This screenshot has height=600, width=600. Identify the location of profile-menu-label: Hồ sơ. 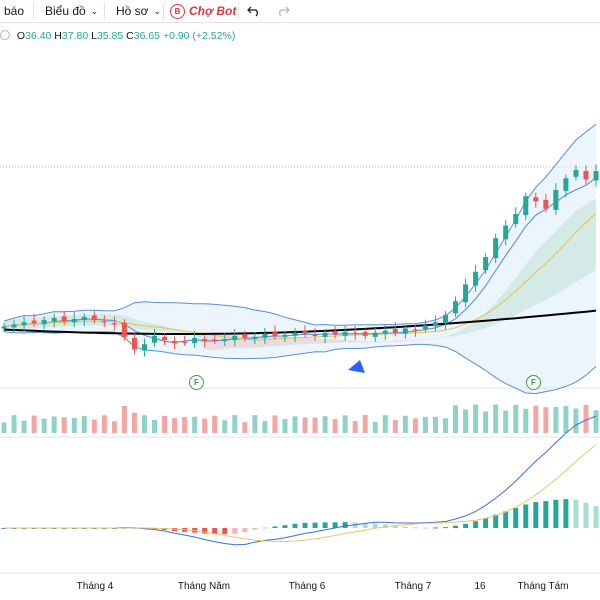
(132, 11).